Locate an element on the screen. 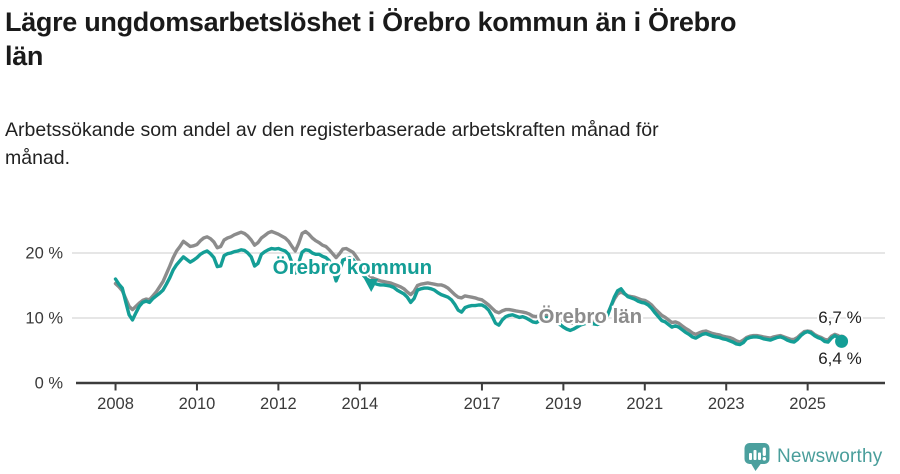  x-axis-tick-label: 2010 is located at coordinates (197, 404).